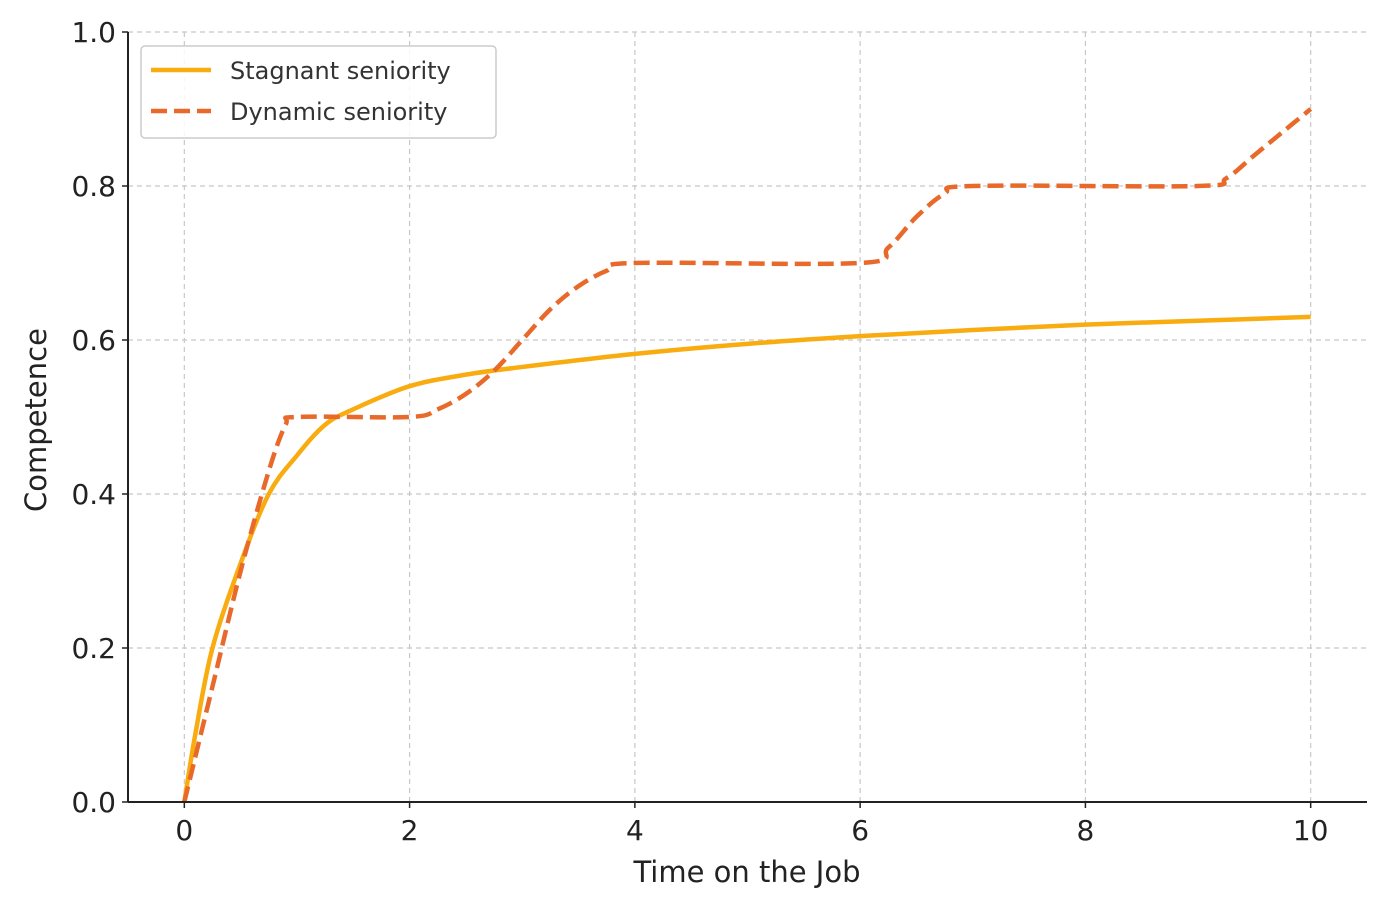 The image size is (1387, 909). What do you see at coordinates (93, 340) in the screenshot?
I see `y-tick-label: 0.6` at bounding box center [93, 340].